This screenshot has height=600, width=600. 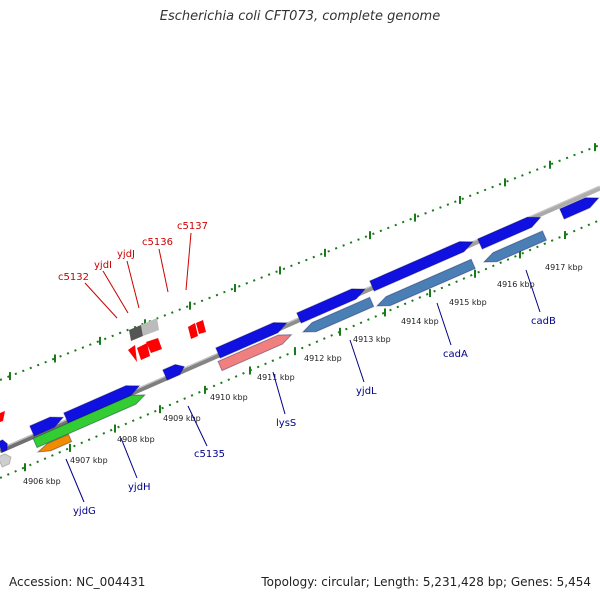 I want to click on gene-arrow-yjdH, so click(x=89, y=419).